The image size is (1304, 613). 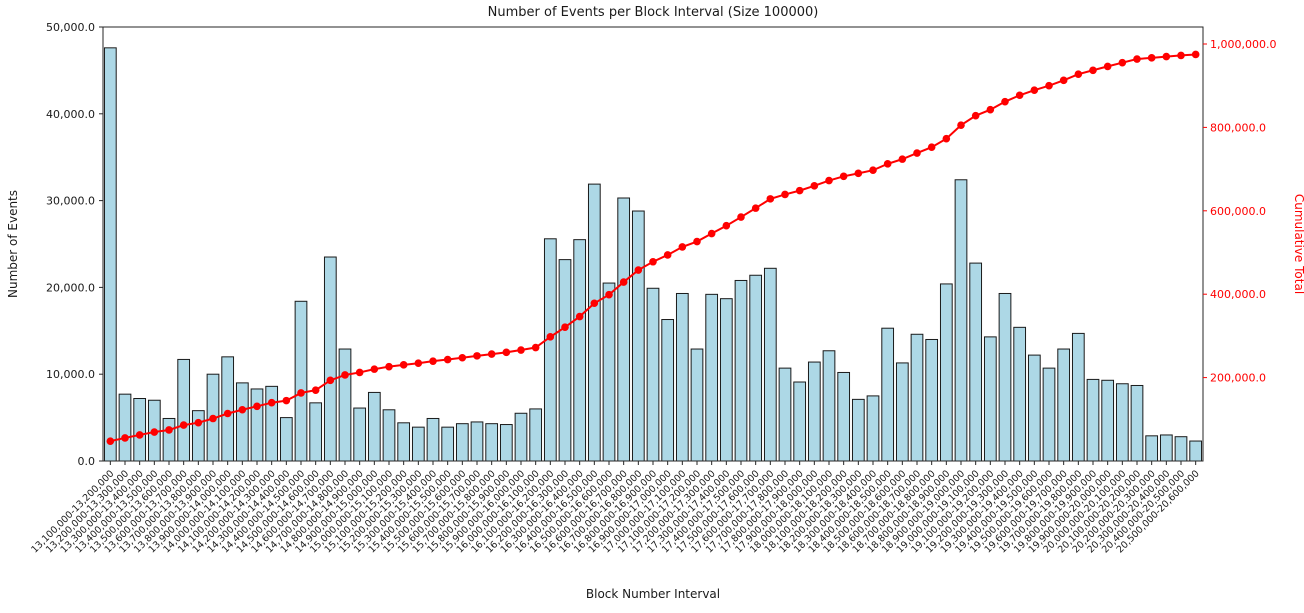 I want to click on y-tick-label-left: 0.0, so click(x=87, y=461).